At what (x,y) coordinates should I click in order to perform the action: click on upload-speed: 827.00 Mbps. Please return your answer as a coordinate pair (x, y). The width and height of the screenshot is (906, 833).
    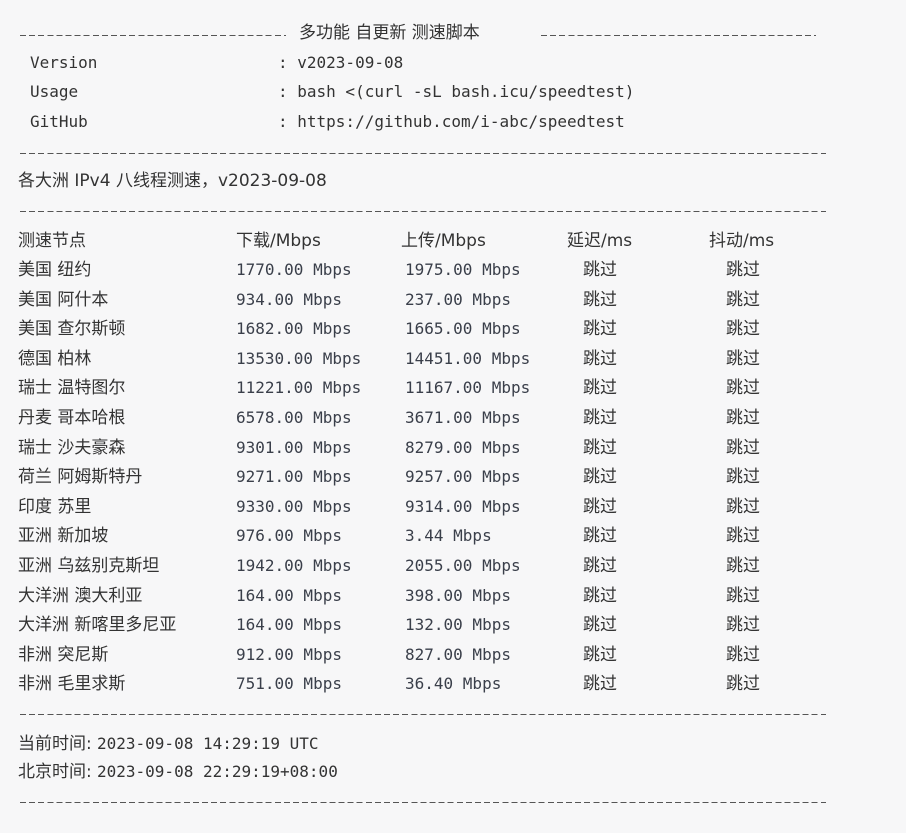
    Looking at the image, I should click on (458, 654).